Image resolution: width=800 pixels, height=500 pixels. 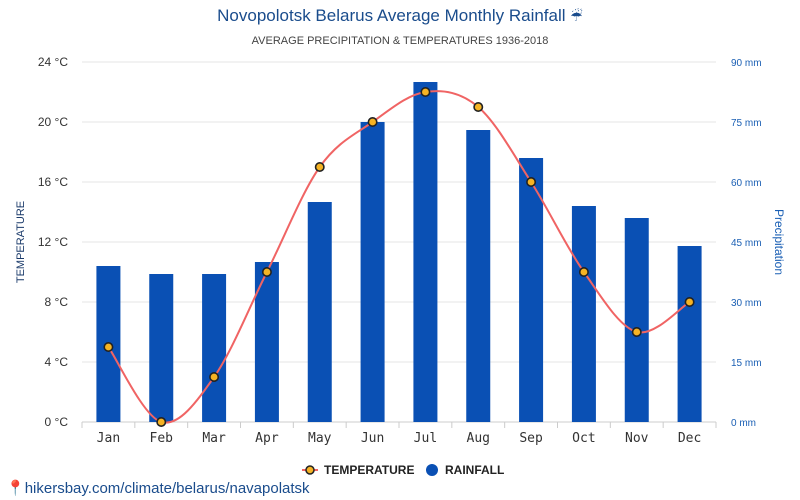 I want to click on y-tick-label-left: 12 °C, so click(x=53, y=242).